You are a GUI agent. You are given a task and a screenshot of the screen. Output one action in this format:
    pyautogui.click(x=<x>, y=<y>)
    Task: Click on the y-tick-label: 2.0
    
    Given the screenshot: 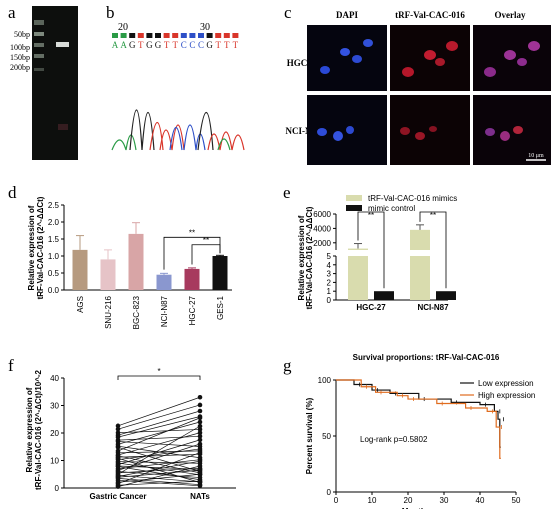 What is the action you would take?
    pyautogui.click(x=54, y=222)
    